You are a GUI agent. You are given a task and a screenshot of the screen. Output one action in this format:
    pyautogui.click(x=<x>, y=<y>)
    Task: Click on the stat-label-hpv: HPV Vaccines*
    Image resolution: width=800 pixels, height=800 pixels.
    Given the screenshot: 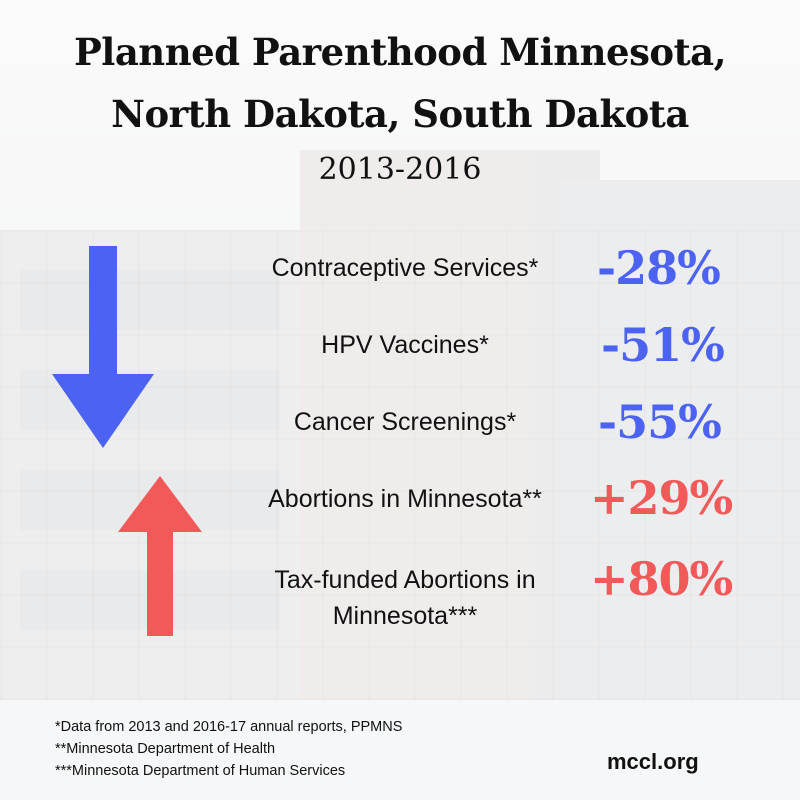 What is the action you would take?
    pyautogui.click(x=405, y=345)
    